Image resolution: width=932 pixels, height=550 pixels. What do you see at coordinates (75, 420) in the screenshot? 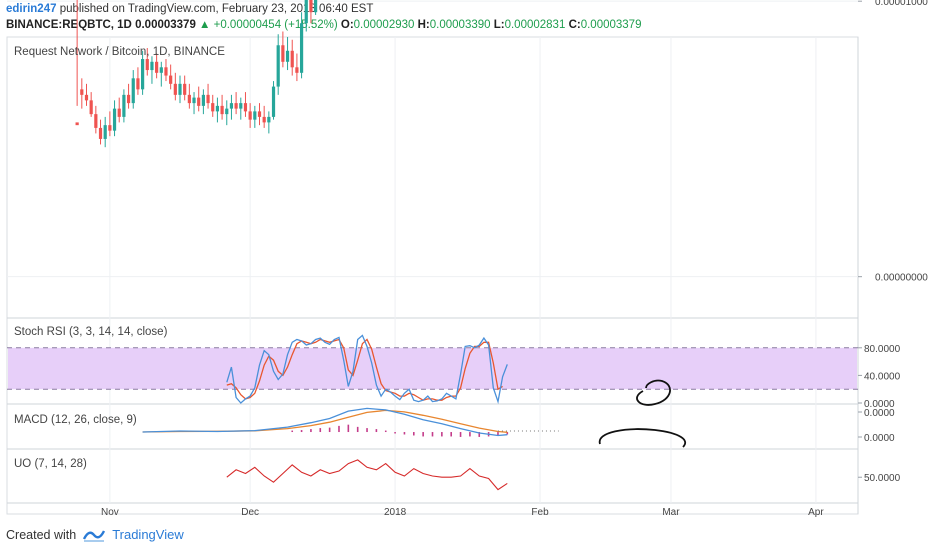
I see `macd-title: MACD (12, 26, close, 9)` at bounding box center [75, 420].